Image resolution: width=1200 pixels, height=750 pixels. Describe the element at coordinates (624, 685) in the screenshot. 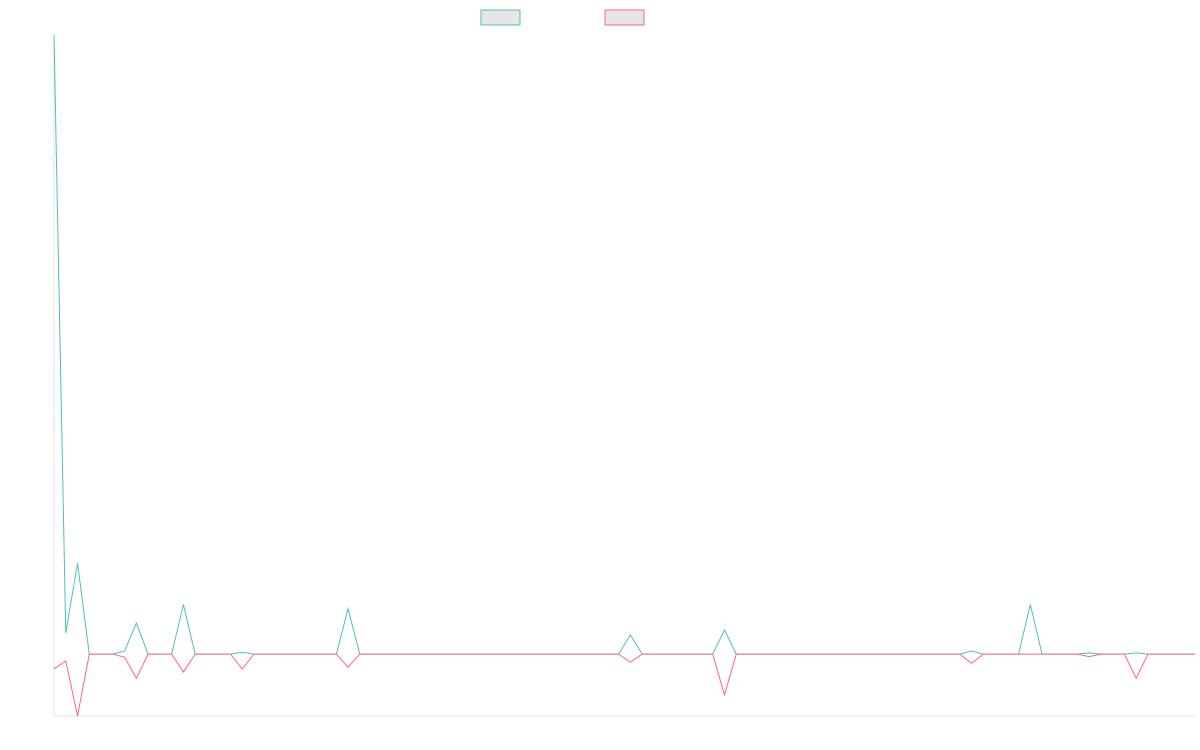

I see `line-series` at that location.